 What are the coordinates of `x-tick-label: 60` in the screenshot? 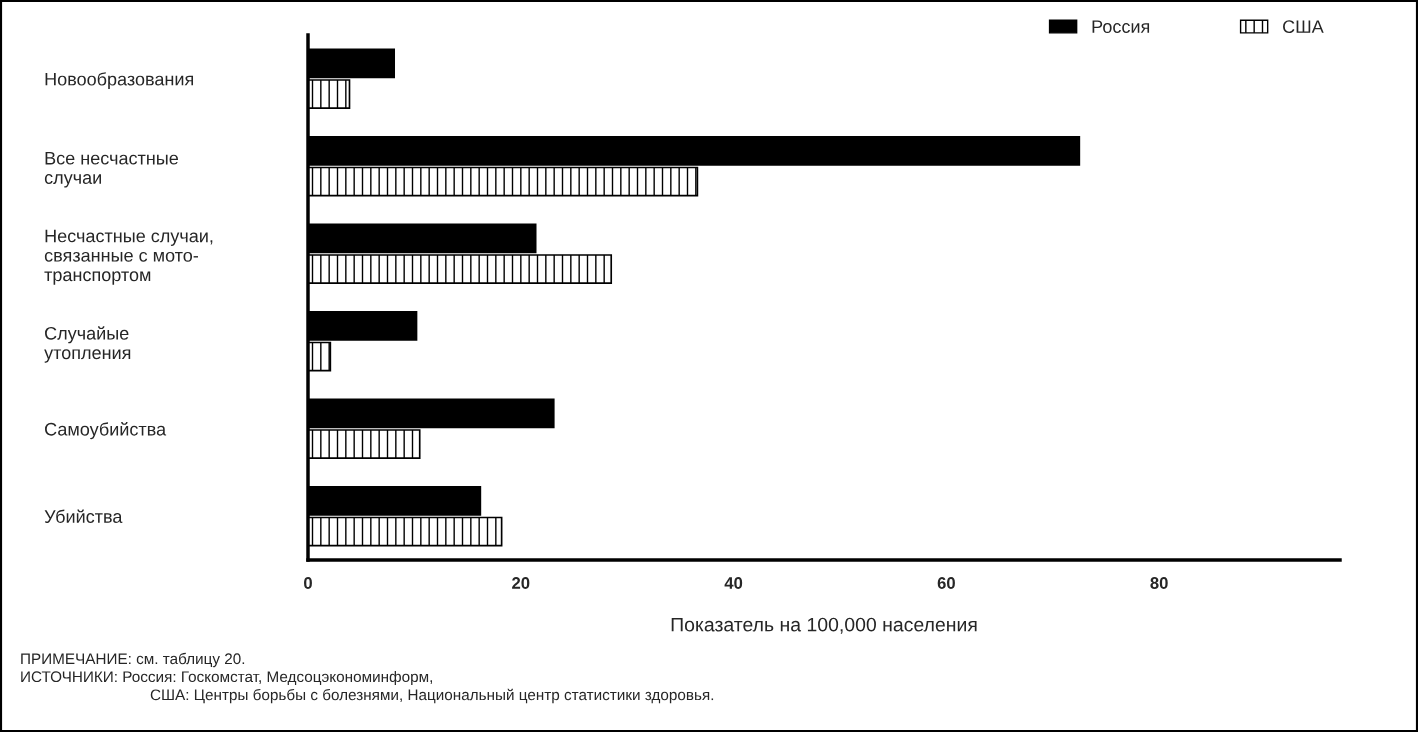 It's located at (946, 583).